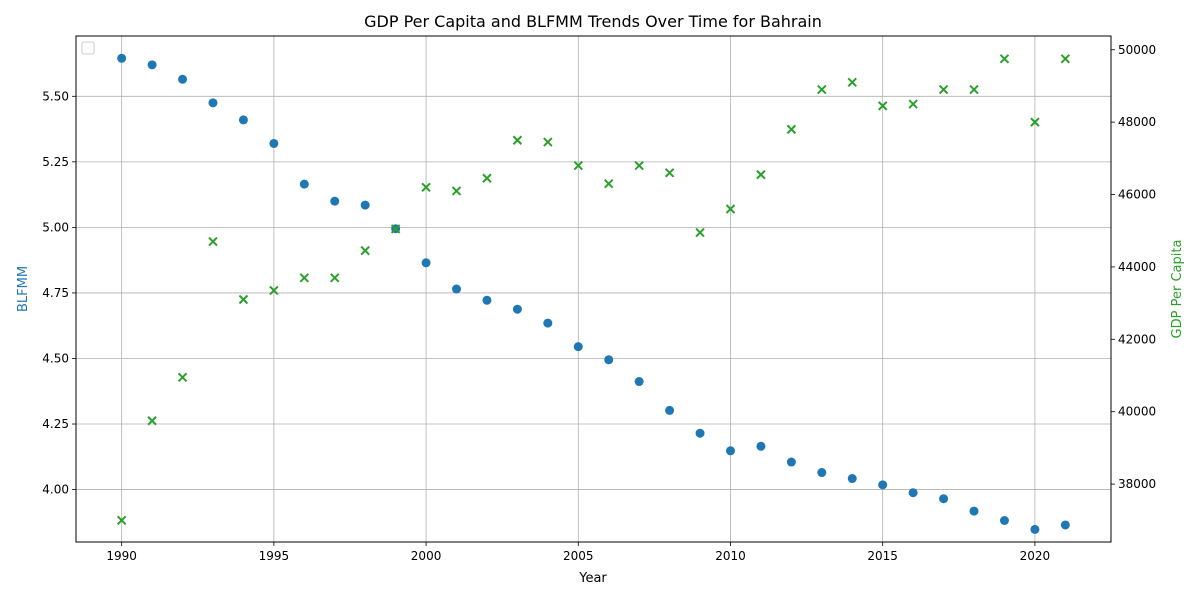 This screenshot has height=600, width=1200. I want to click on x-tick-label: 2020, so click(1035, 556).